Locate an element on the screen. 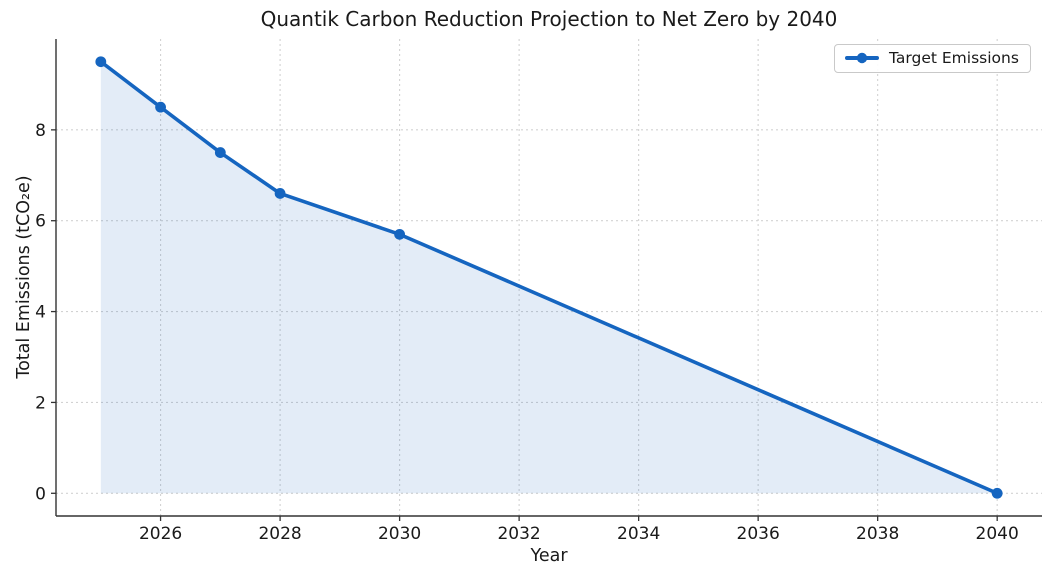 The width and height of the screenshot is (1053, 579). x-tick-label: 2028 is located at coordinates (279, 534).